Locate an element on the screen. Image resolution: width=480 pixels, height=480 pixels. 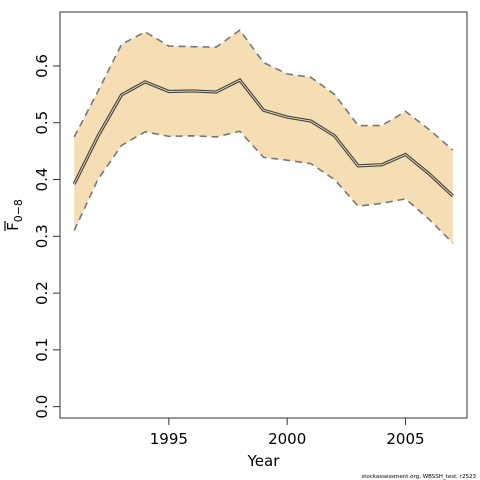
x-axis-label: Year is located at coordinates (264, 461).